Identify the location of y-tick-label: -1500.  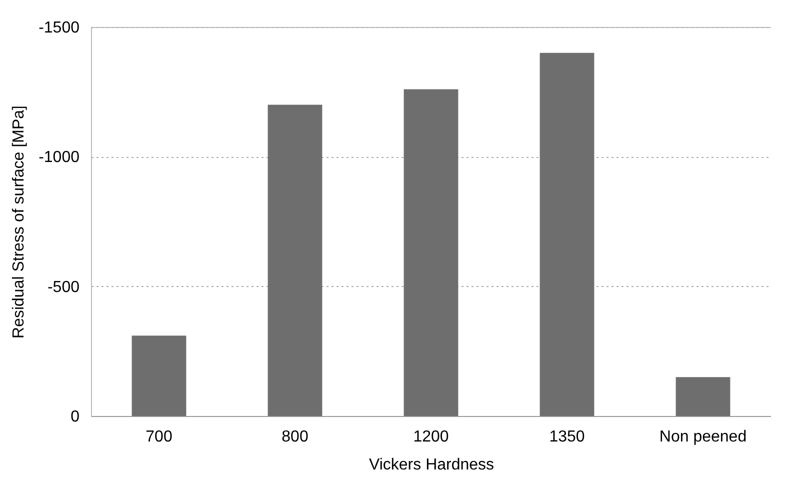
(59, 28).